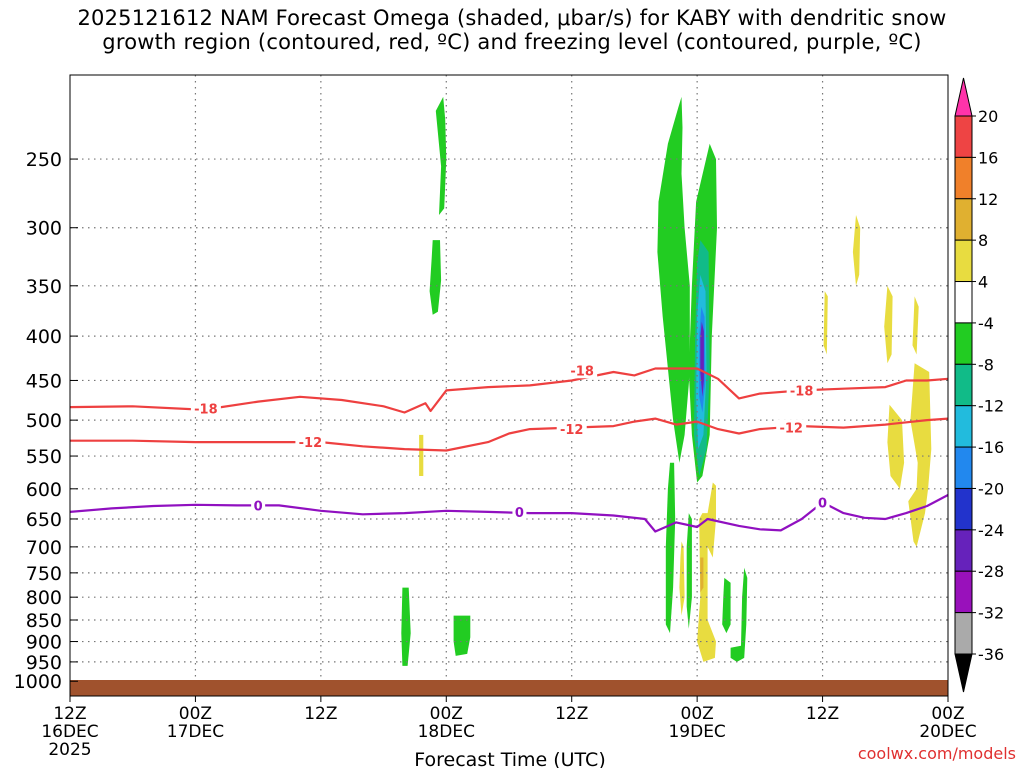 The height and width of the screenshot is (768, 1024). Describe the element at coordinates (696, 732) in the screenshot. I see `x-tick-sublabel-60: 19DEC` at that location.